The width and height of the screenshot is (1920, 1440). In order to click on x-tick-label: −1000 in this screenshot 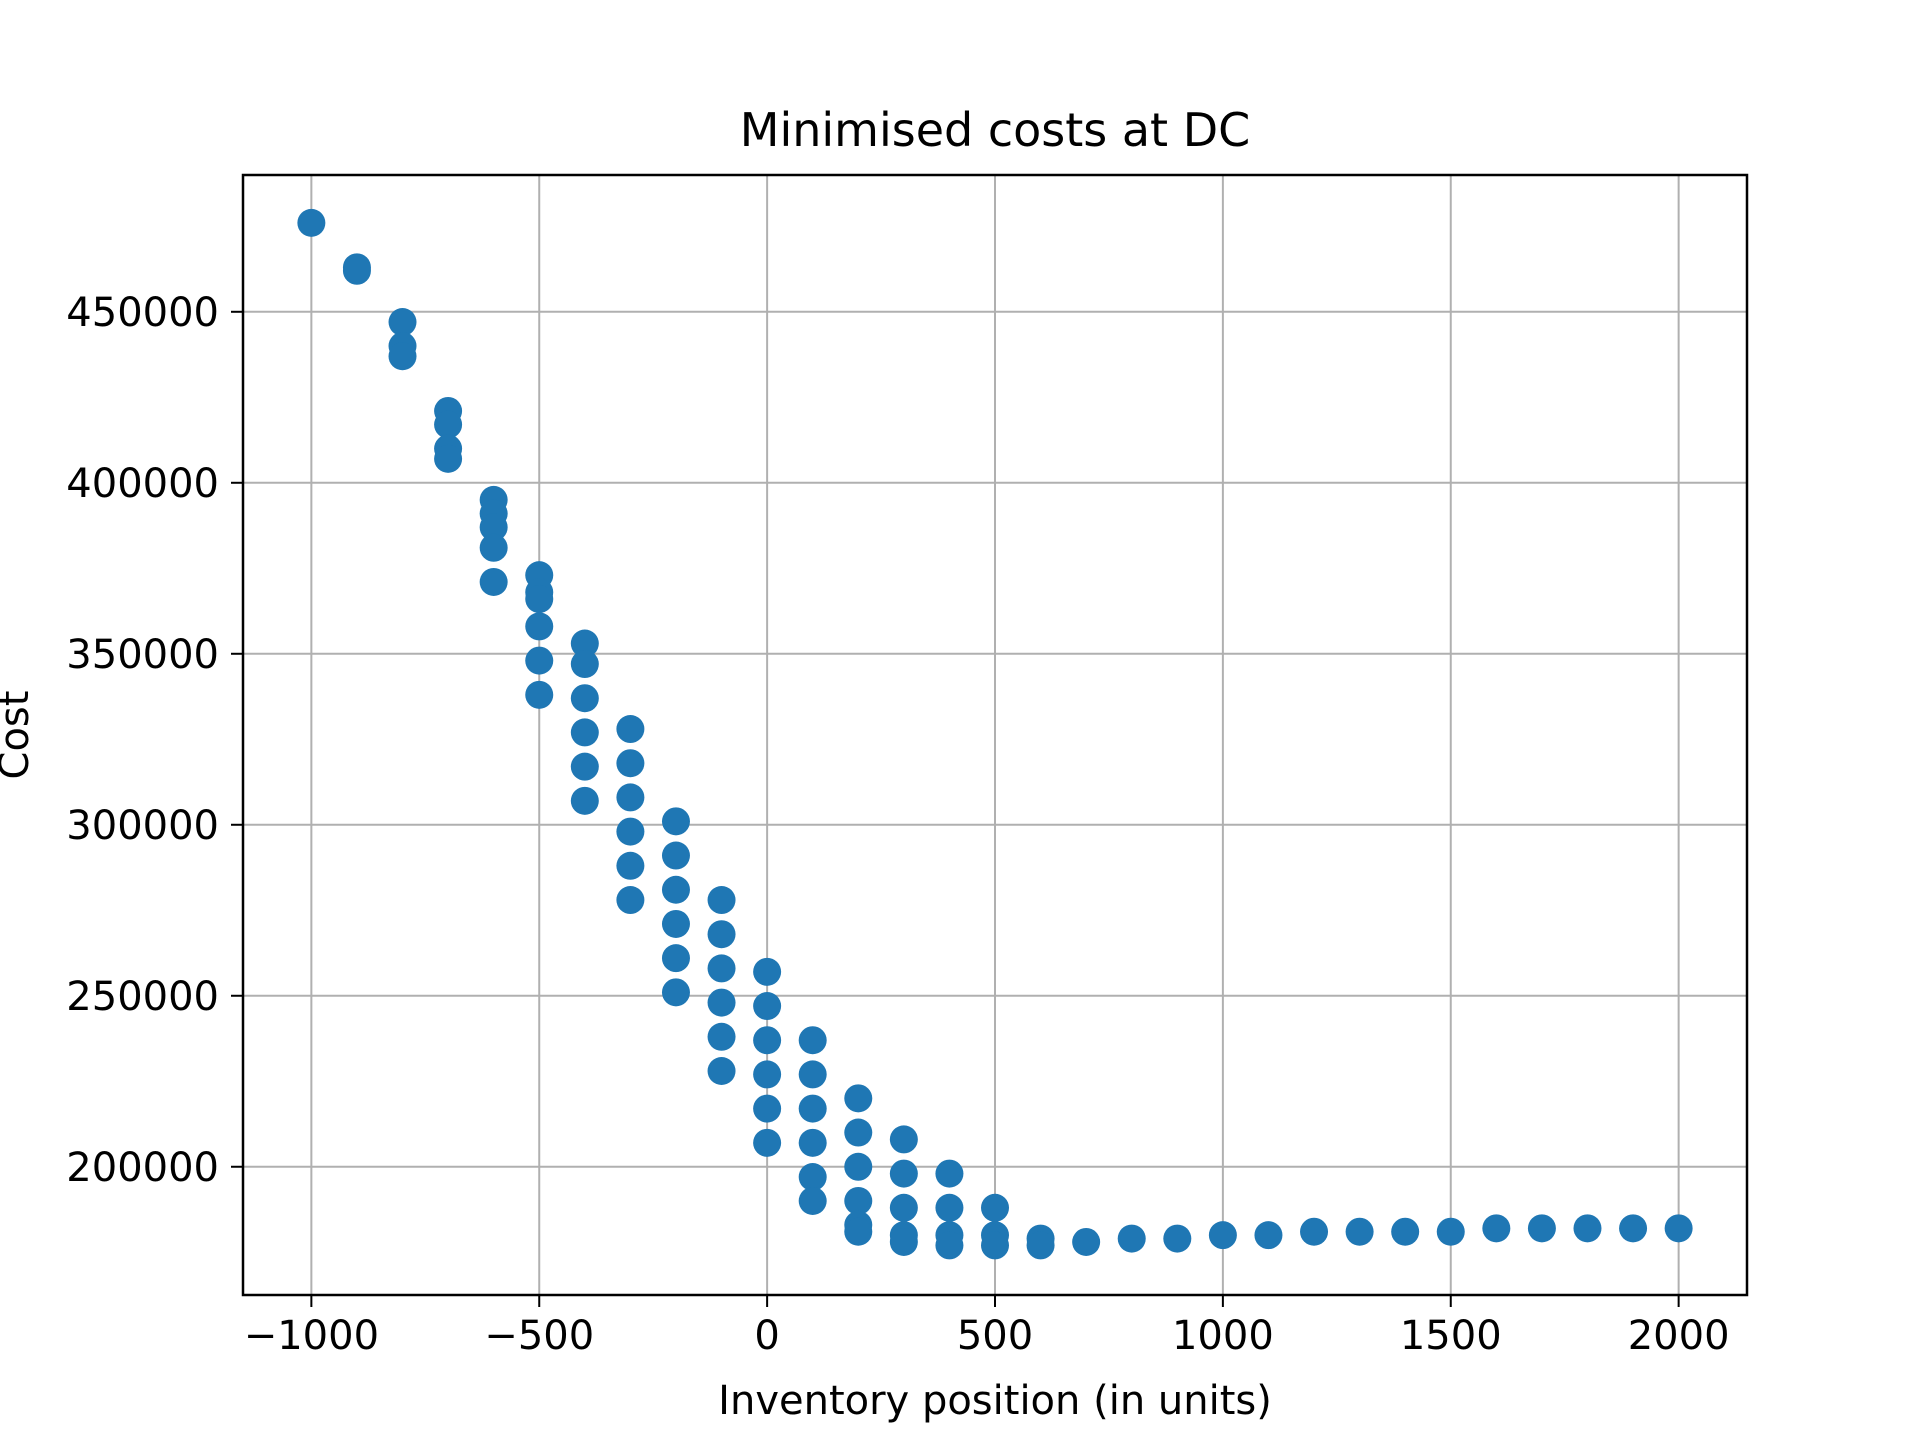, I will do `click(311, 1336)`.